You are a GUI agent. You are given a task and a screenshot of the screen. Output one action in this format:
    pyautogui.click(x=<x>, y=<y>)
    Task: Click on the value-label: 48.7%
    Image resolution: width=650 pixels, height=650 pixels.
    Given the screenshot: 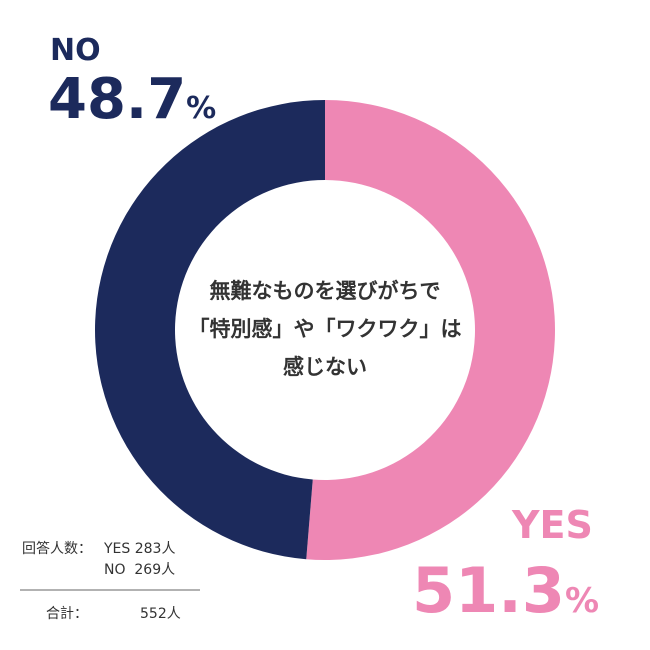 What is the action you would take?
    pyautogui.click(x=132, y=99)
    